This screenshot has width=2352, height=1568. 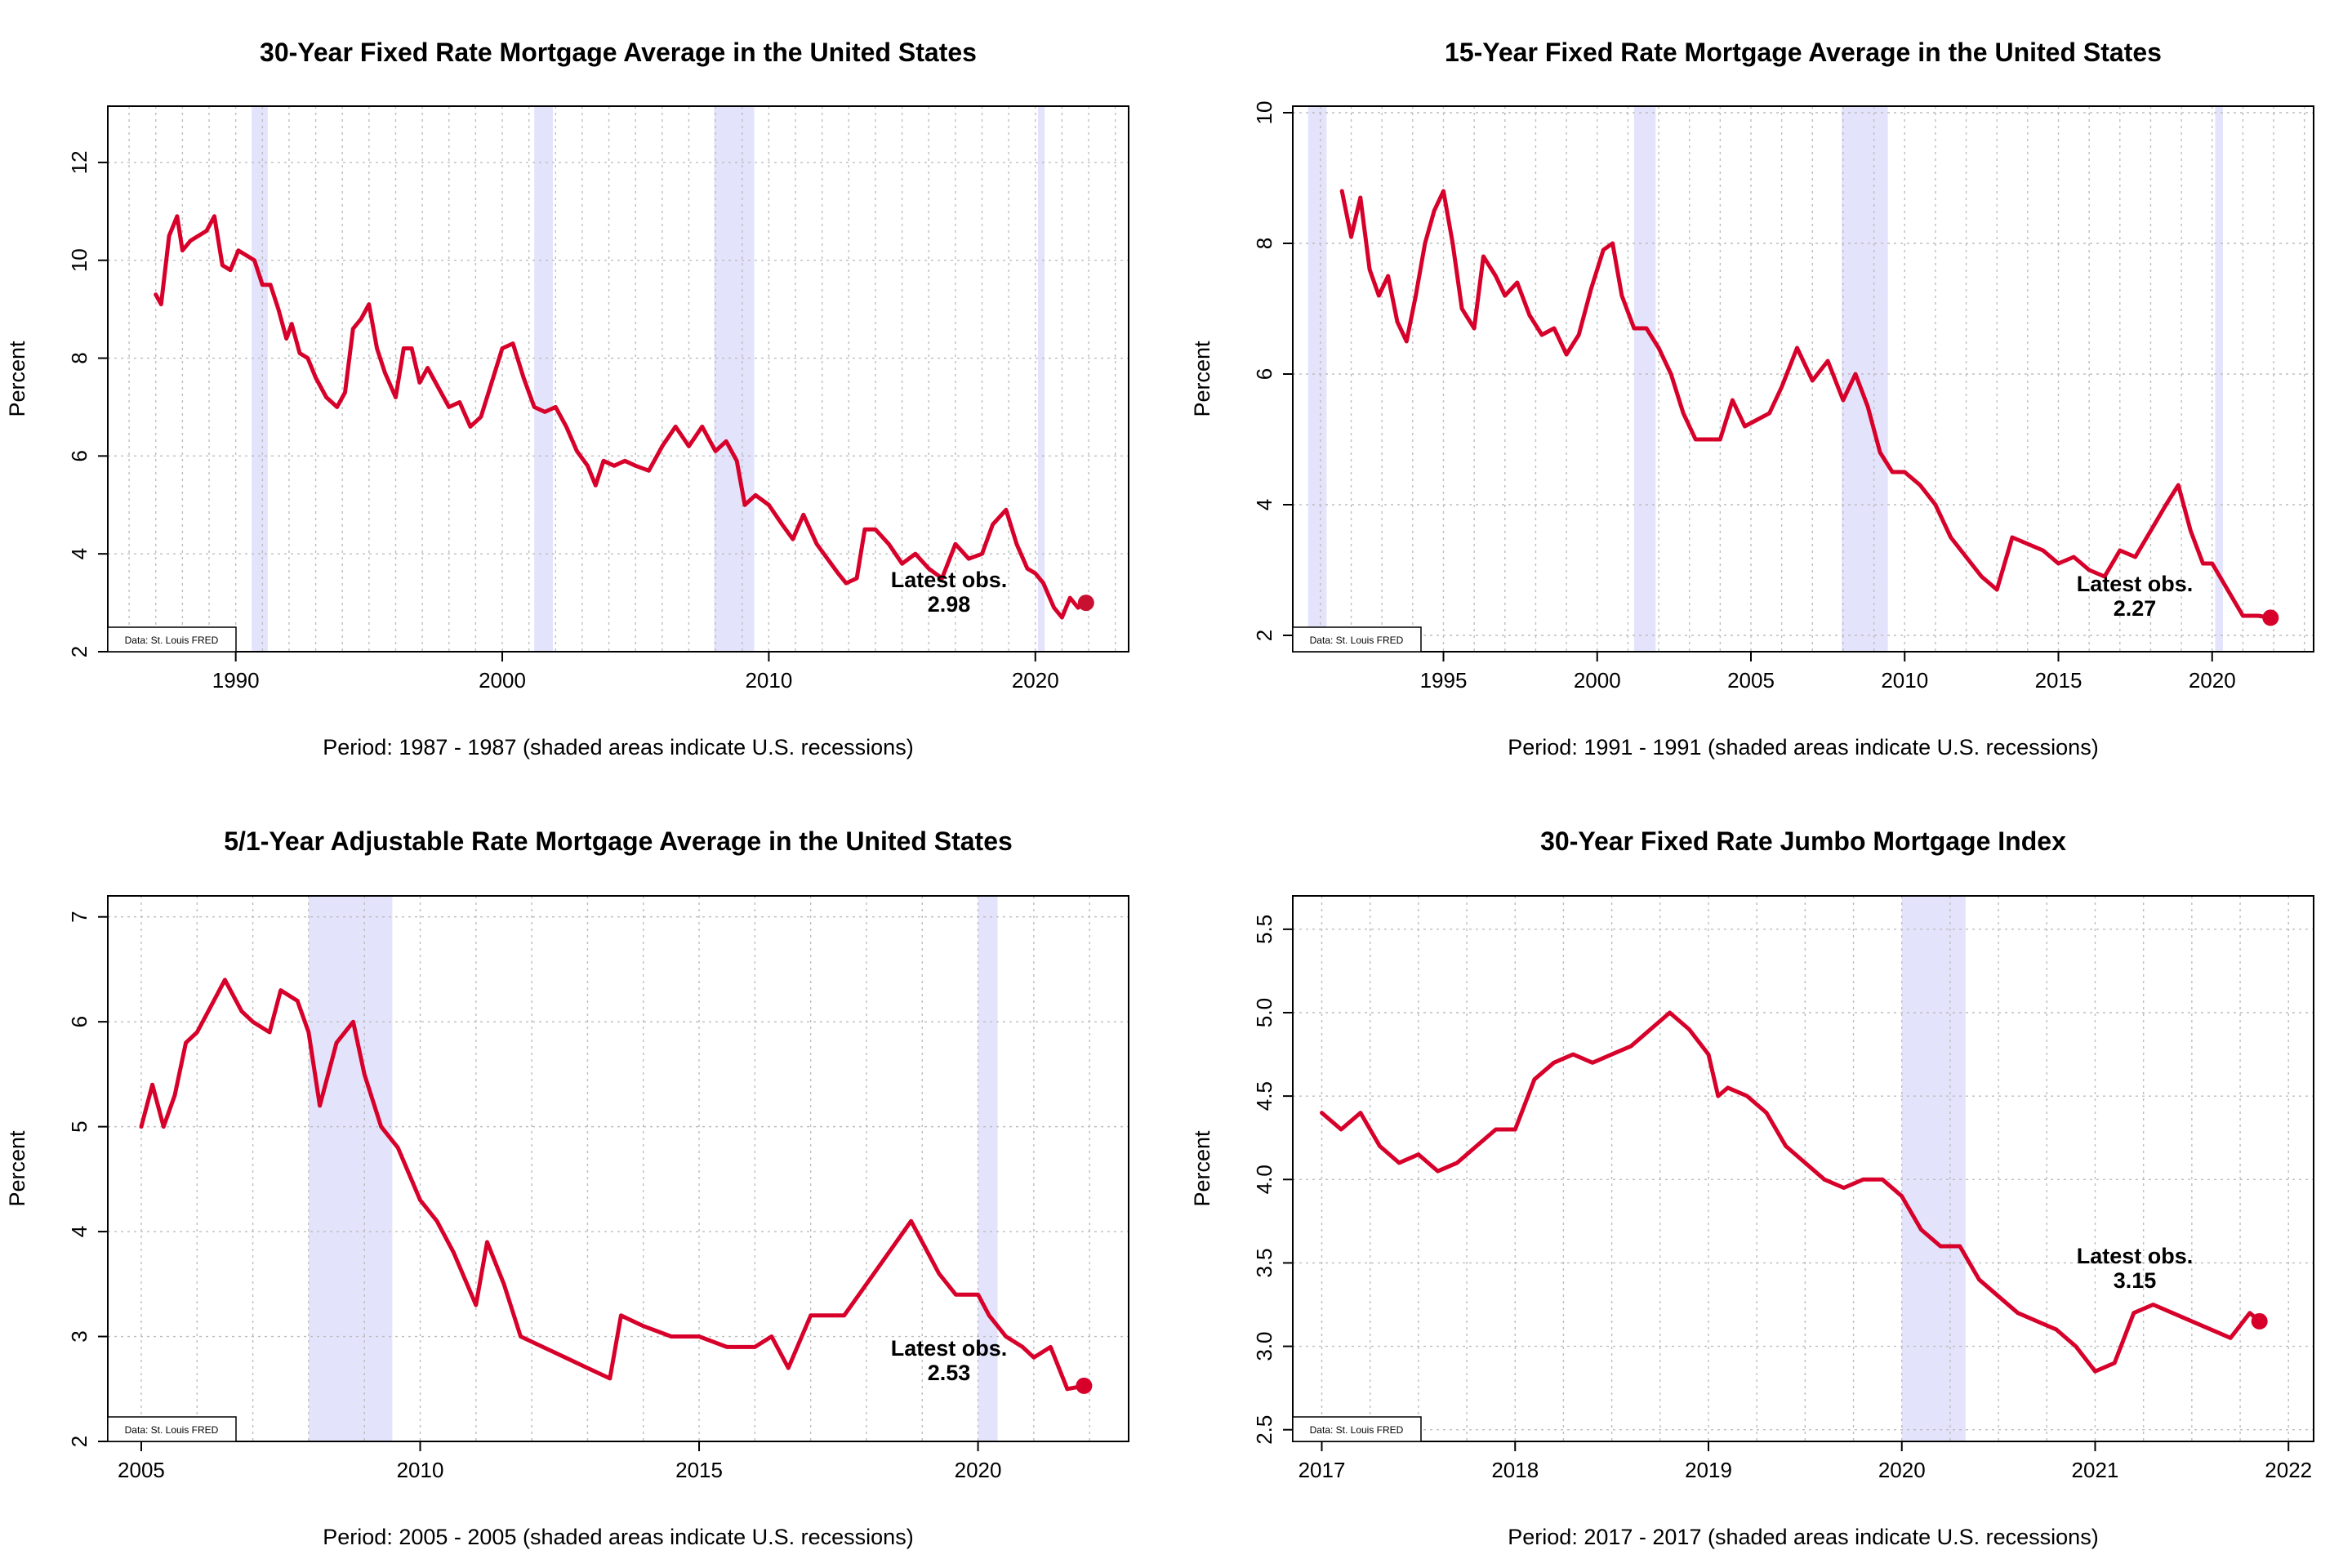 I want to click on latest-obs-value: 2.27, so click(x=2135, y=608).